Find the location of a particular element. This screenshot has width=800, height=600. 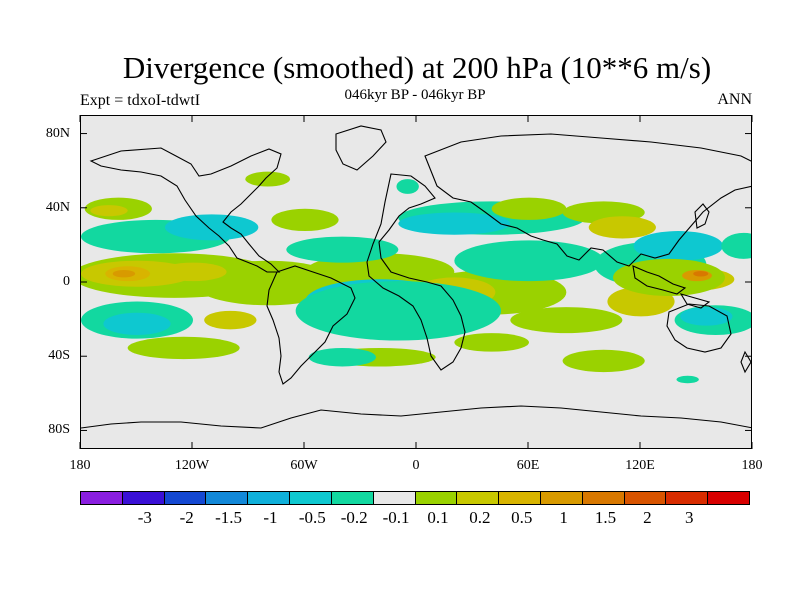

lon-label: 120E is located at coordinates (640, 465).